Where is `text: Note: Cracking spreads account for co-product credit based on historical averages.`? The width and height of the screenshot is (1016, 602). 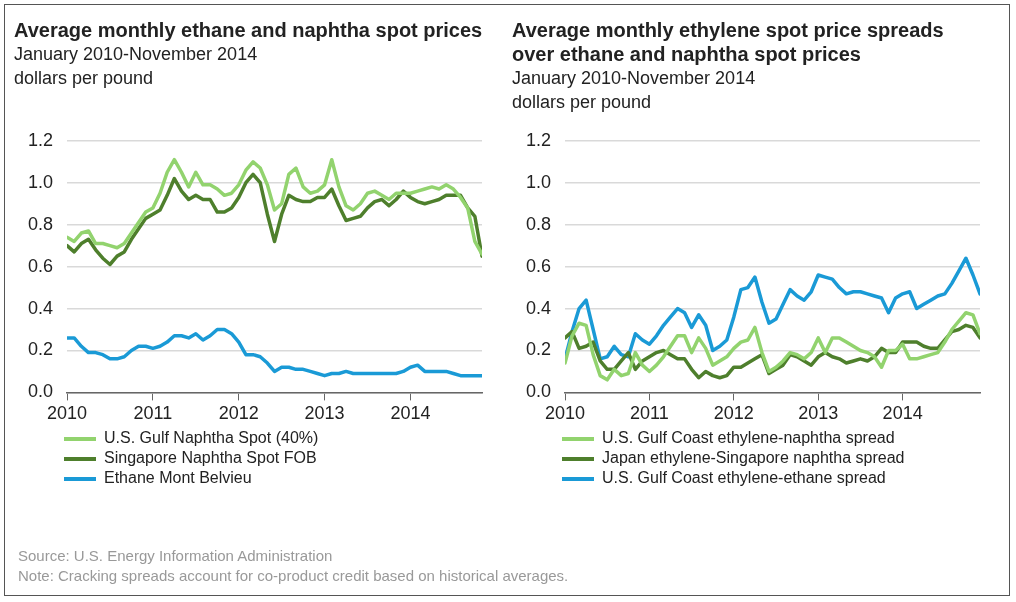
text: Note: Cracking spreads account for co-product credit based on historical averages. is located at coordinates (293, 576).